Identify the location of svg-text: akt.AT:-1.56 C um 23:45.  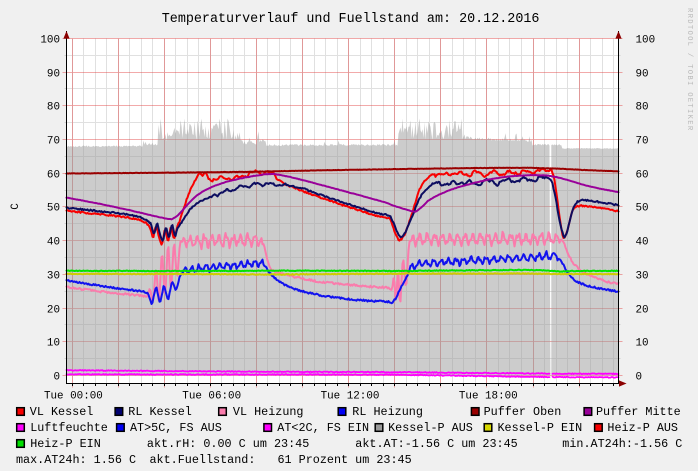
(436, 444).